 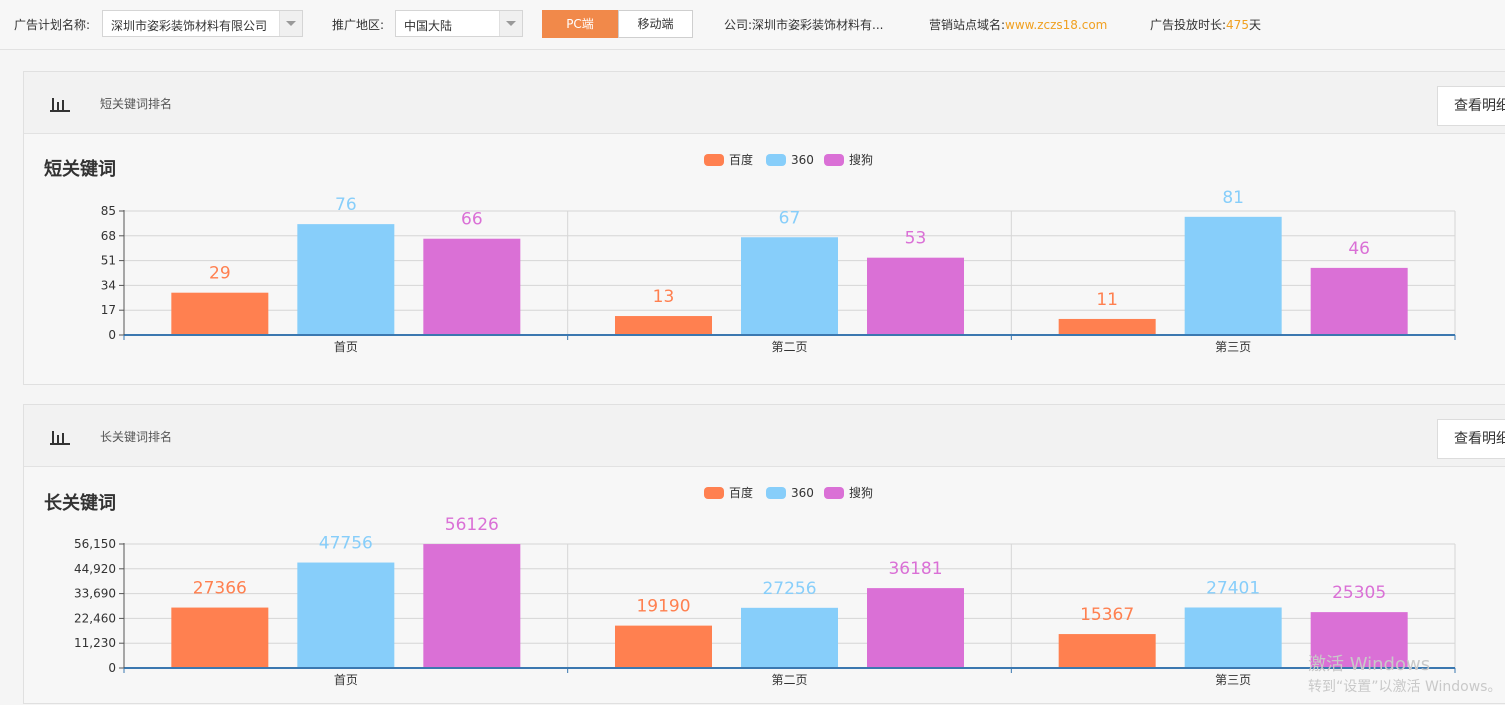 I want to click on y-tick-label: 68, so click(x=108, y=236).